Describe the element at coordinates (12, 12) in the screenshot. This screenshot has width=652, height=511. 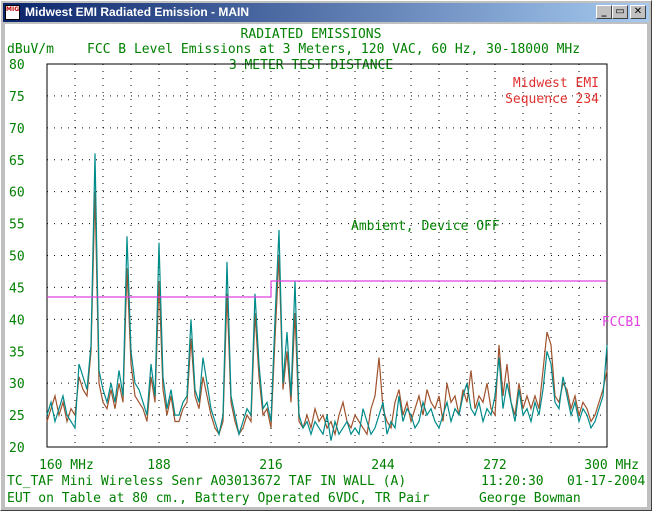
I see `app-icon: MIG` at that location.